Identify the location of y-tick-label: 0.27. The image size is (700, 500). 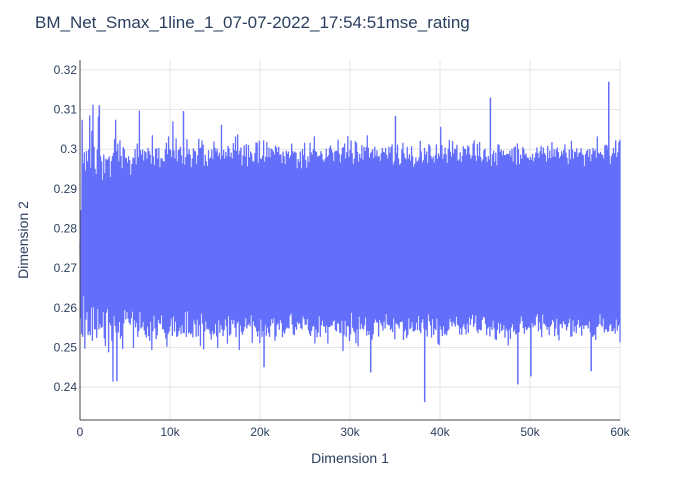
(66, 268).